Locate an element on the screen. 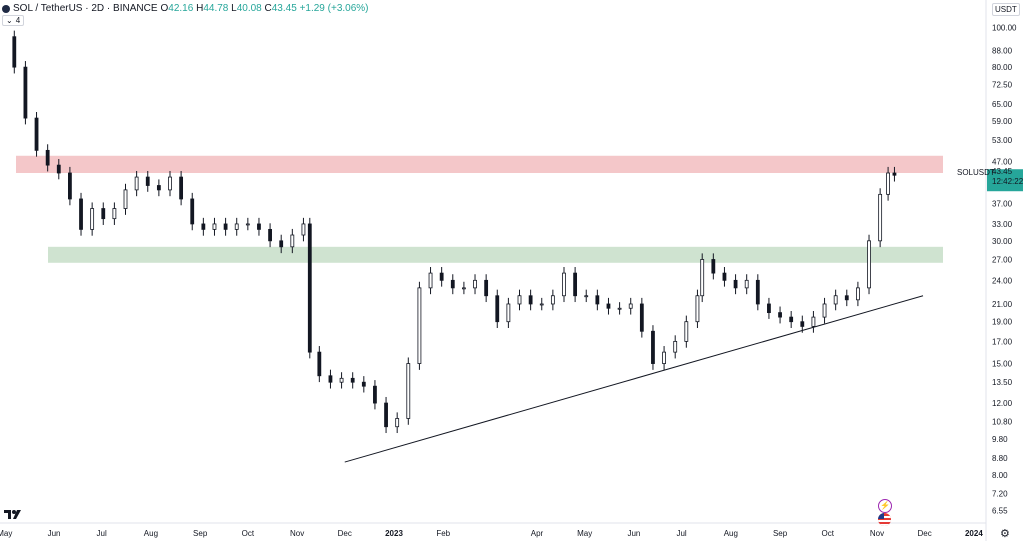  y-tick-label: 59.00 is located at coordinates (1002, 121).